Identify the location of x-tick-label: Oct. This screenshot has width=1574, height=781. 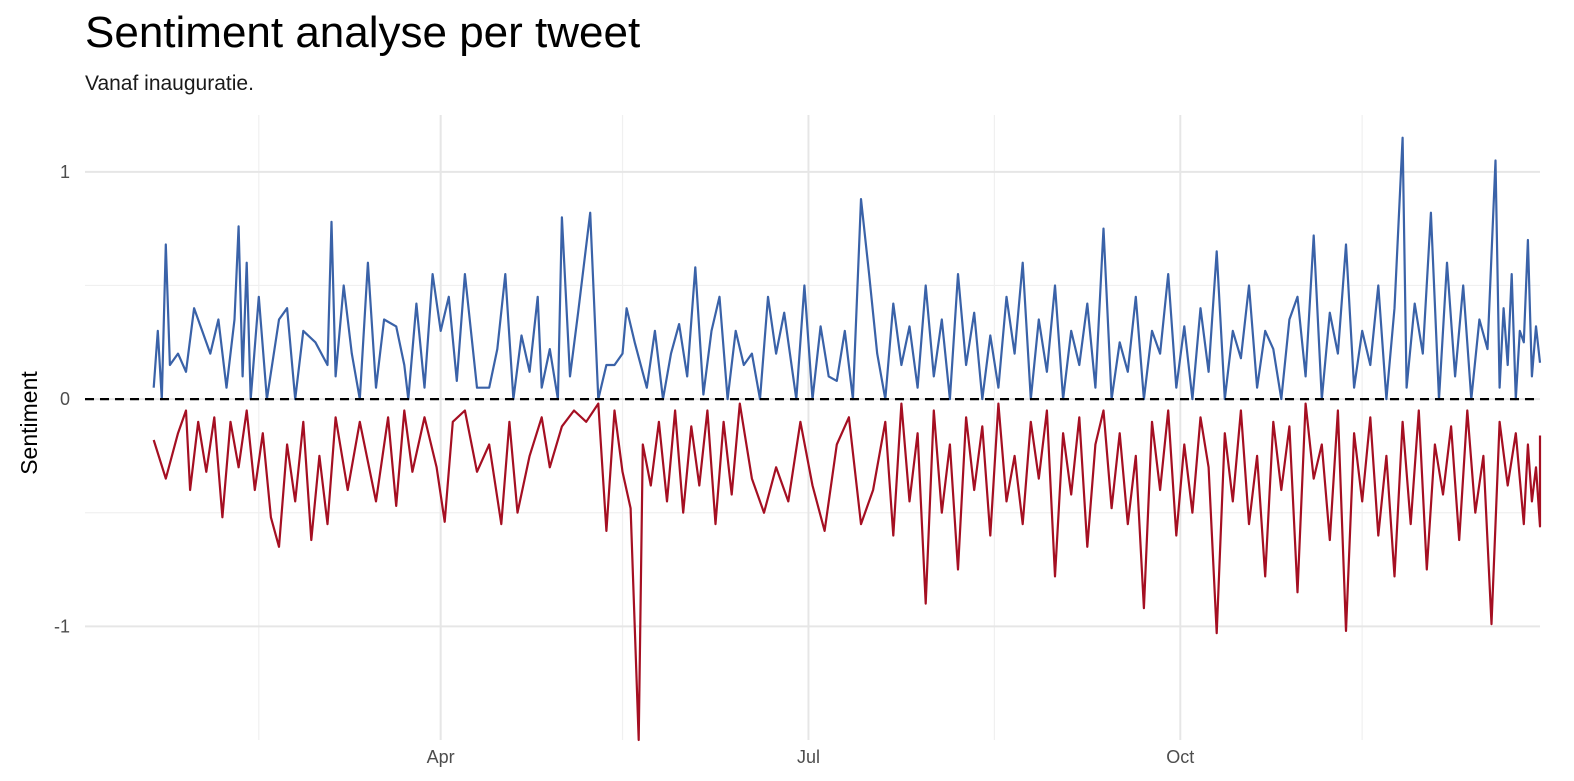
(1180, 757).